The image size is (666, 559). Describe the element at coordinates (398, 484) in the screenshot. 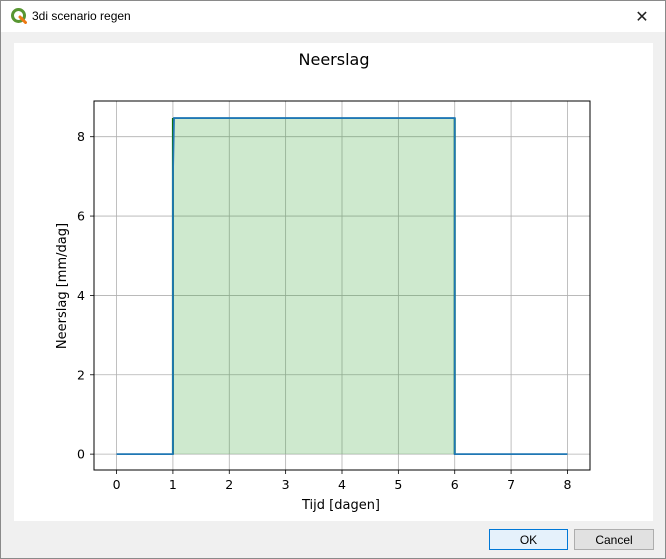

I see `x-tick-label: 5` at that location.